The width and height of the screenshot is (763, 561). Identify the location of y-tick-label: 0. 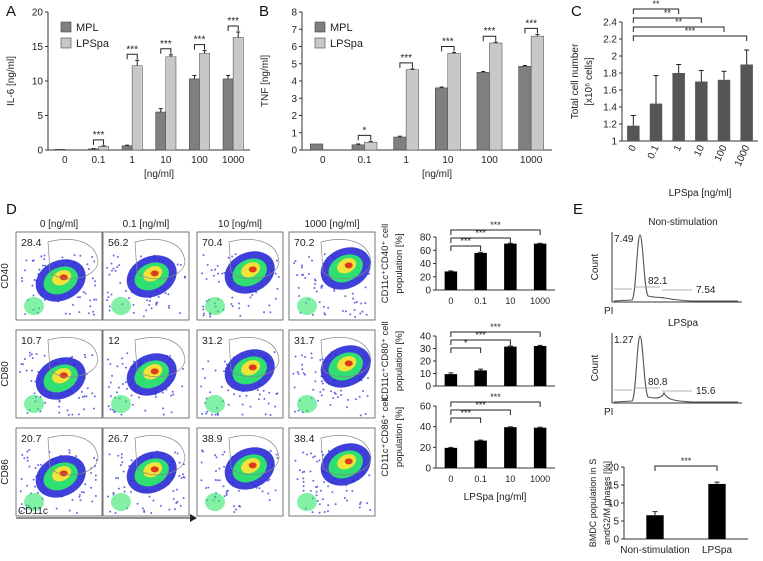
(616, 540).